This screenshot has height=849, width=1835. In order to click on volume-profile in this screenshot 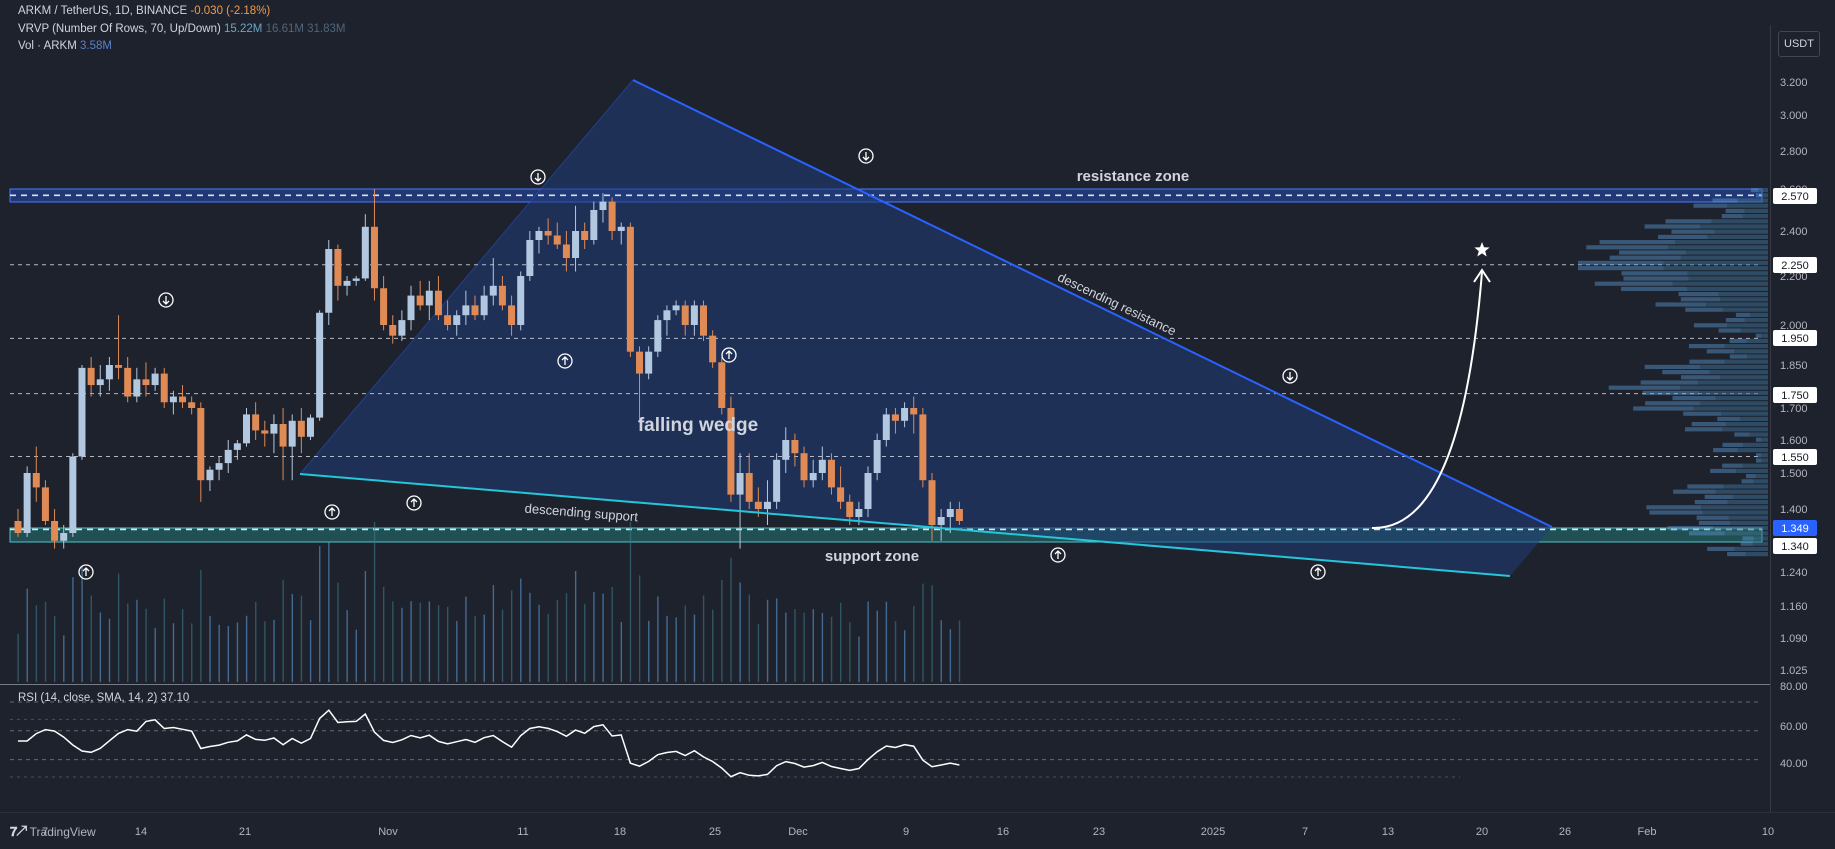, I will do `click(1673, 372)`.